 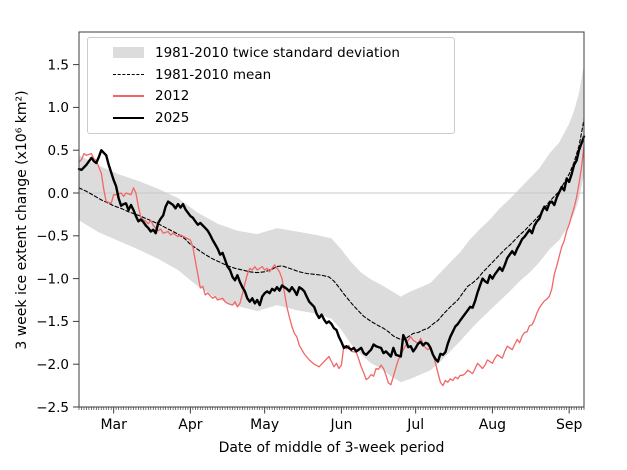 What do you see at coordinates (271, 118) in the screenshot?
I see `legend-item-2025: 2025` at bounding box center [271, 118].